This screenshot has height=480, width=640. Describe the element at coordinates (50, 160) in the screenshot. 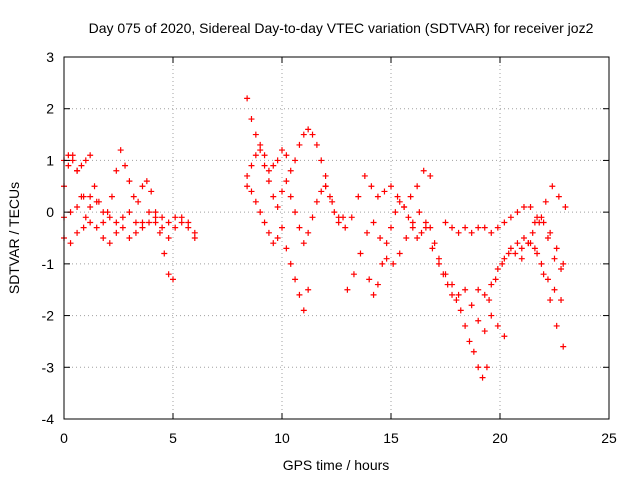

I see `y-tick-label: 1` at that location.